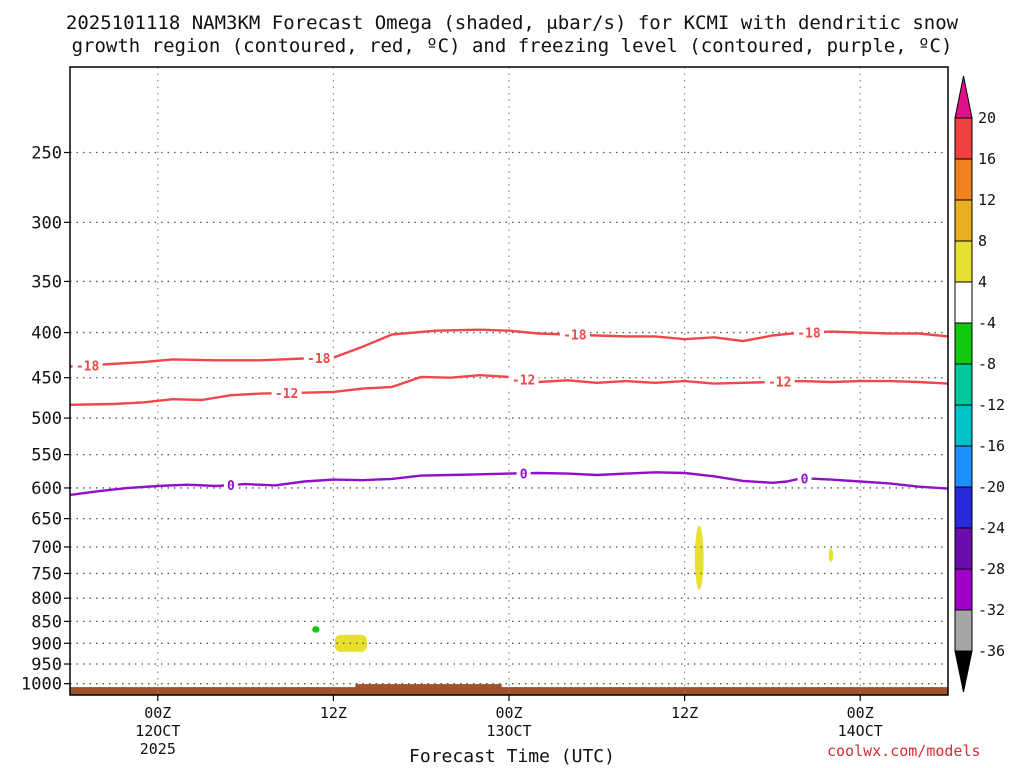 Image resolution: width=1024 pixels, height=768 pixels. I want to click on colorbar-label: 20, so click(987, 118).